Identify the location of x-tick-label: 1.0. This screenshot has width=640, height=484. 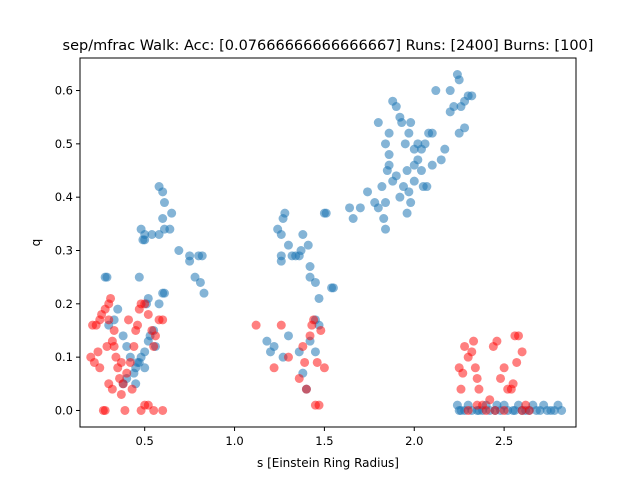
(234, 441).